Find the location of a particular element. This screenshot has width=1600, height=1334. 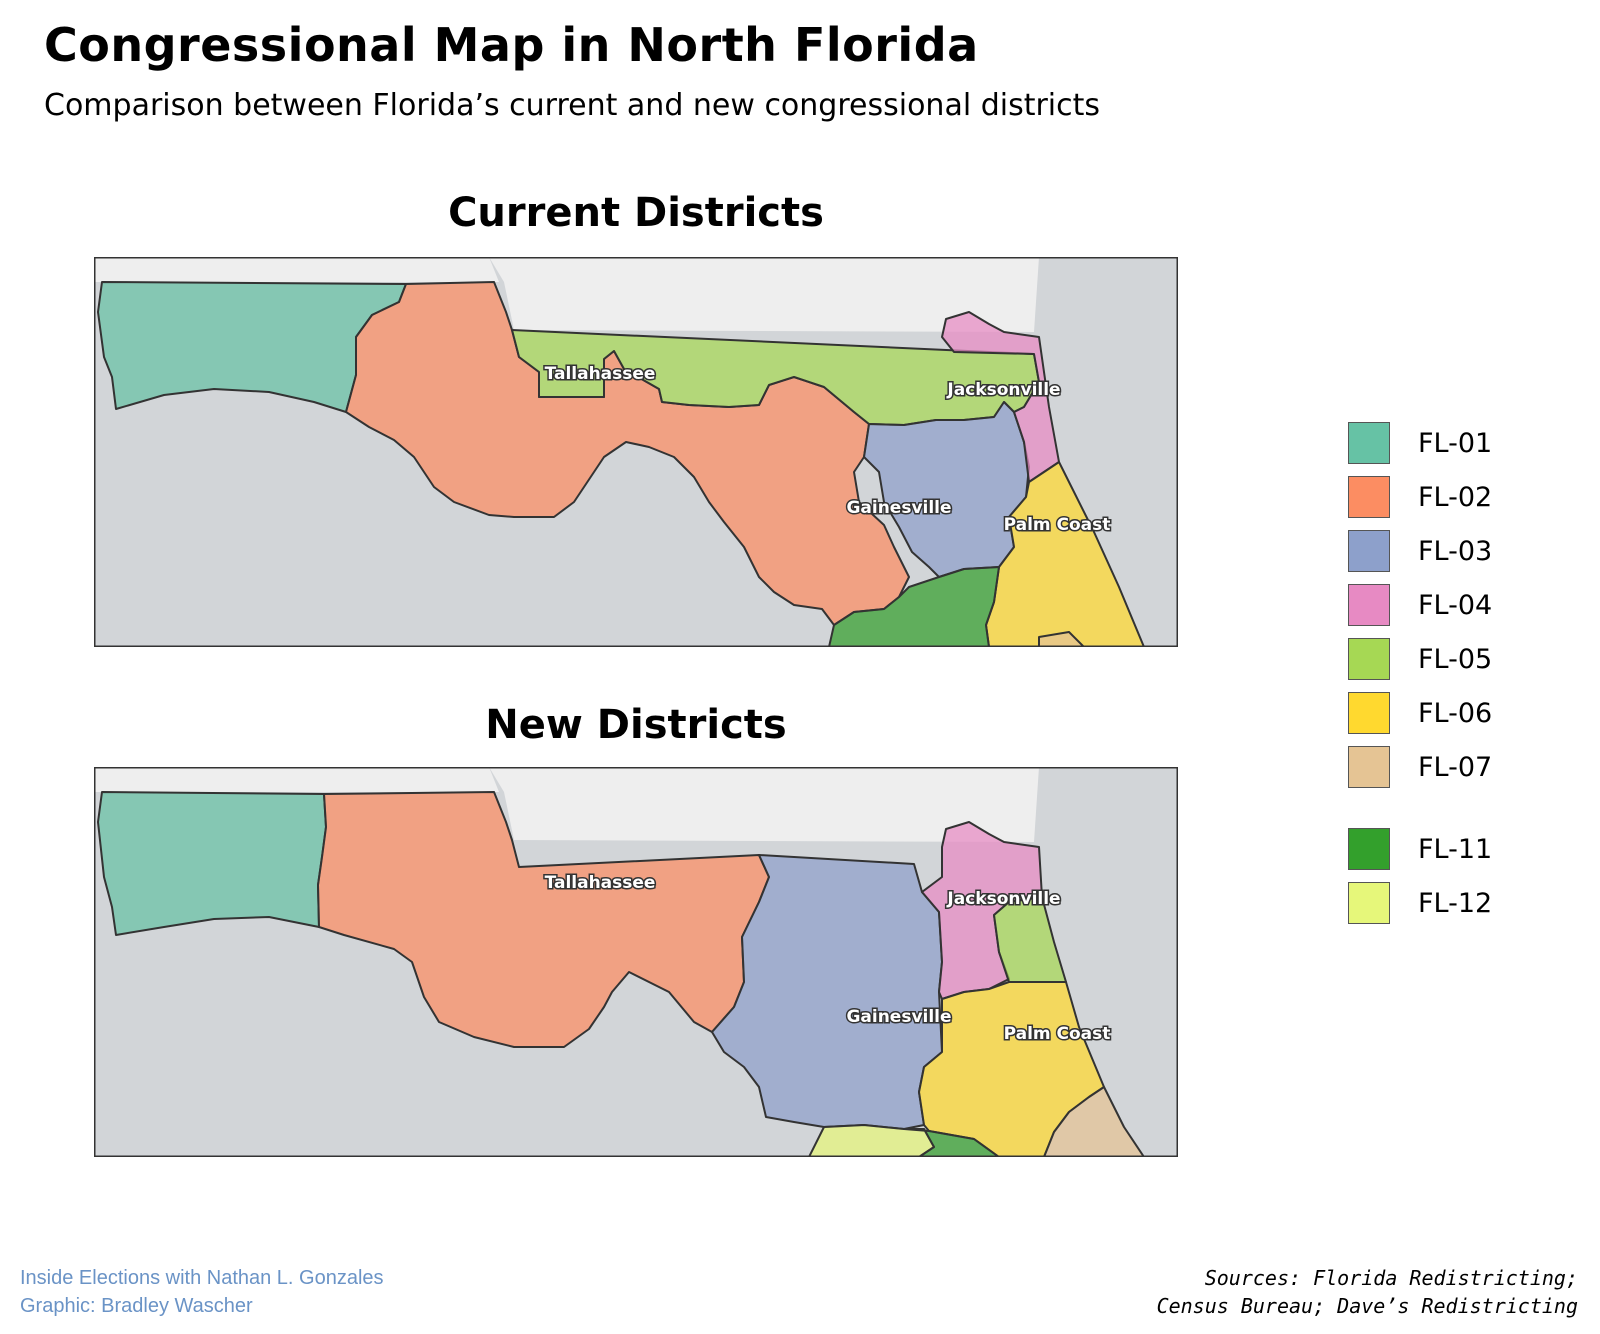

credit-line-graphic: Graphic: Bradley Wascher is located at coordinates (136, 1306).